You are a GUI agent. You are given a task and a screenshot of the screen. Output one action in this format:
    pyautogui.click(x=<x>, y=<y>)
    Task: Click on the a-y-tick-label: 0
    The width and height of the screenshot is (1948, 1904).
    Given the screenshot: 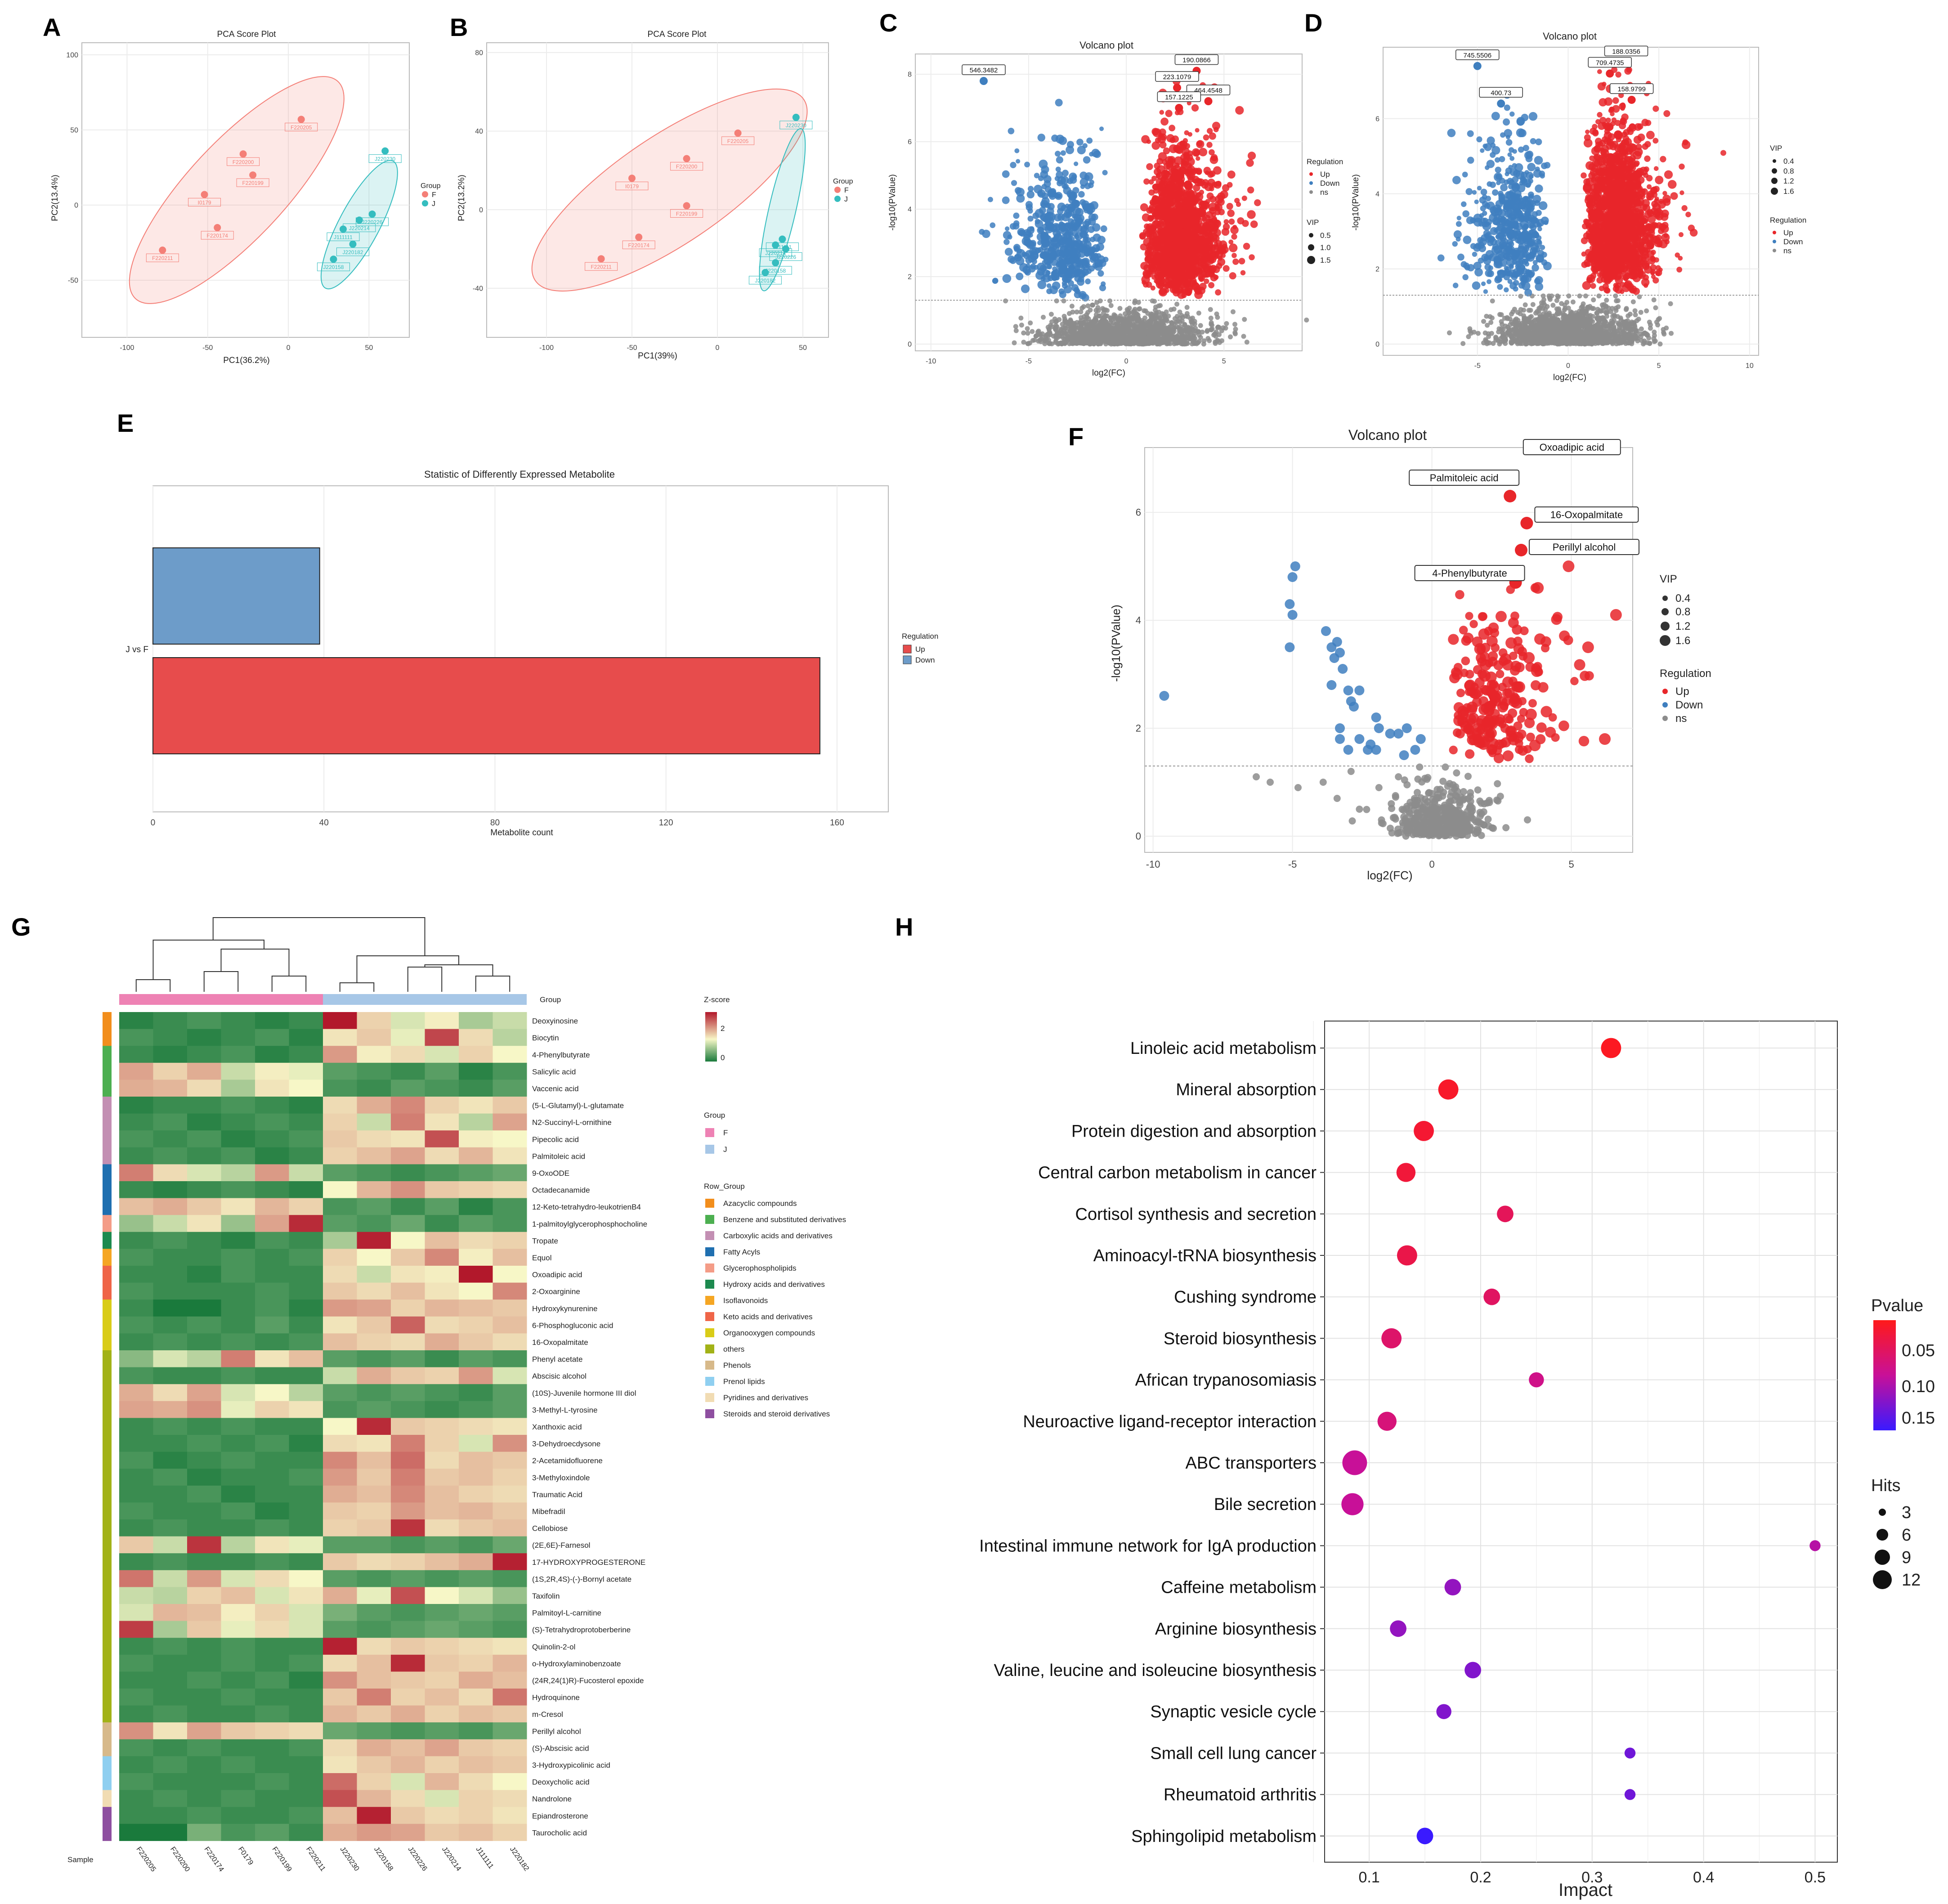 What is the action you would take?
    pyautogui.click(x=76, y=206)
    